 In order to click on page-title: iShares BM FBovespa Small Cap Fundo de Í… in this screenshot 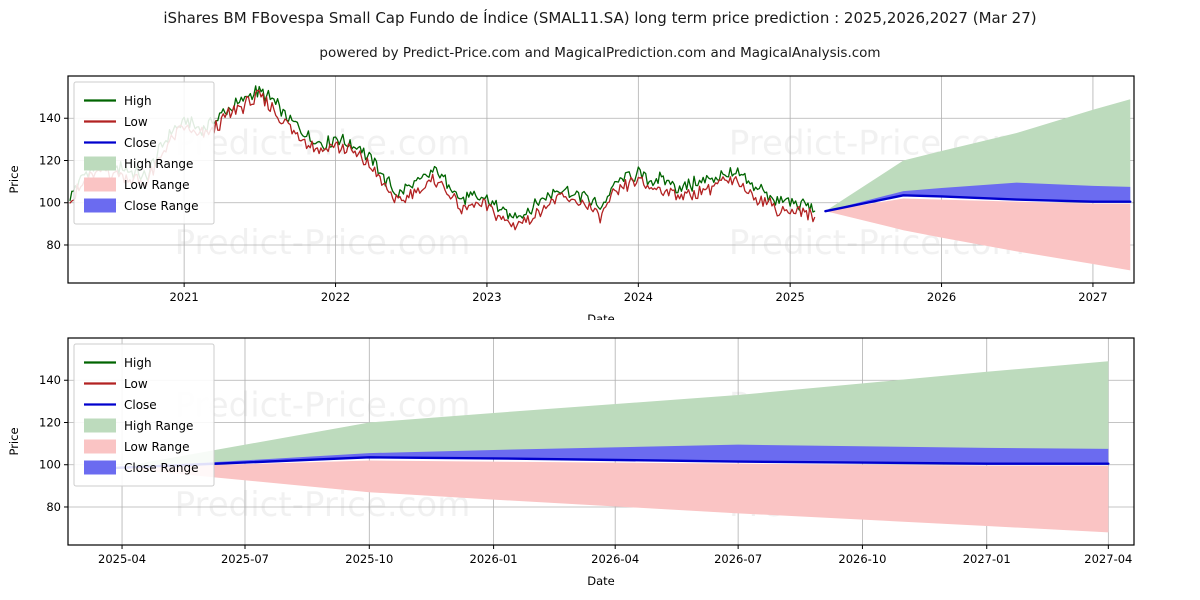, I will do `click(600, 18)`.